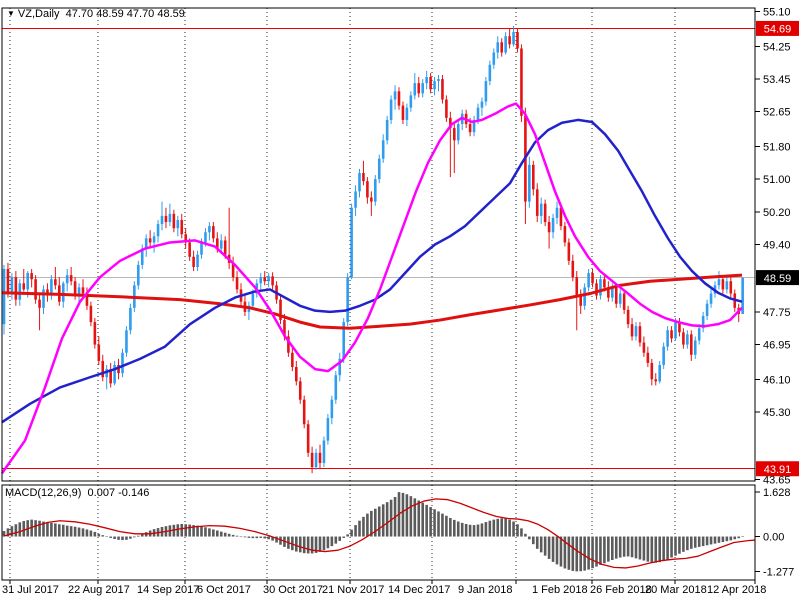  What do you see at coordinates (379, 532) in the screenshot?
I see `macd-pane-content` at bounding box center [379, 532].